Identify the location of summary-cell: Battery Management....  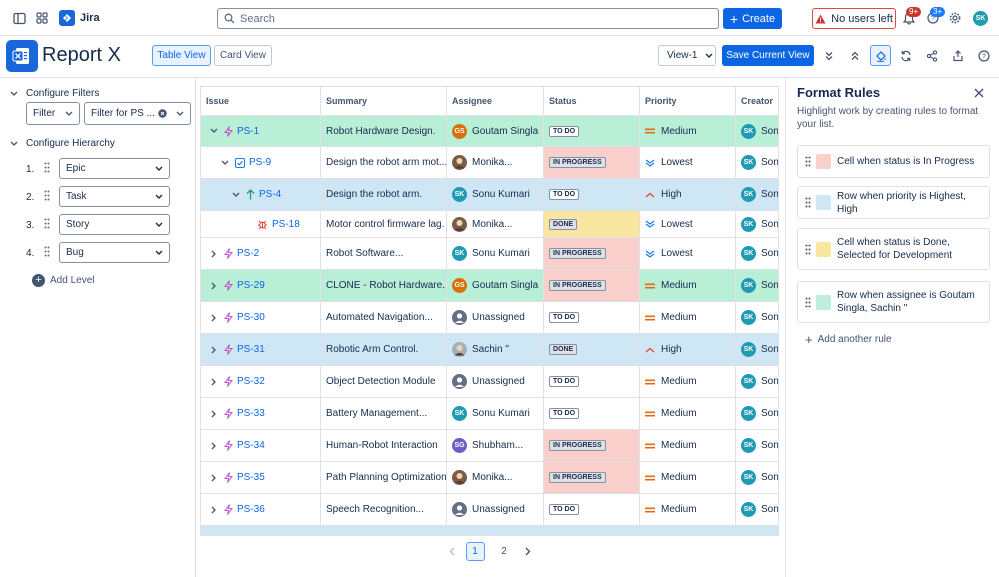
(384, 413).